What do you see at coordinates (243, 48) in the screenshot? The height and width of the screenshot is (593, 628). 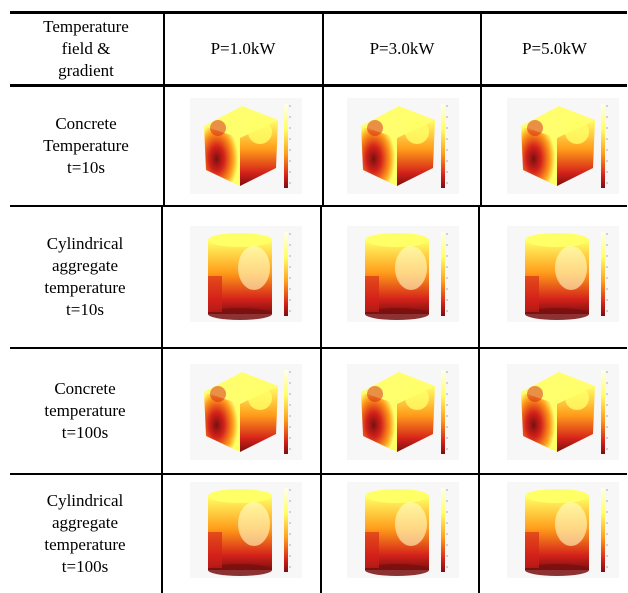 I see `column-header-1: P=1.0kW` at bounding box center [243, 48].